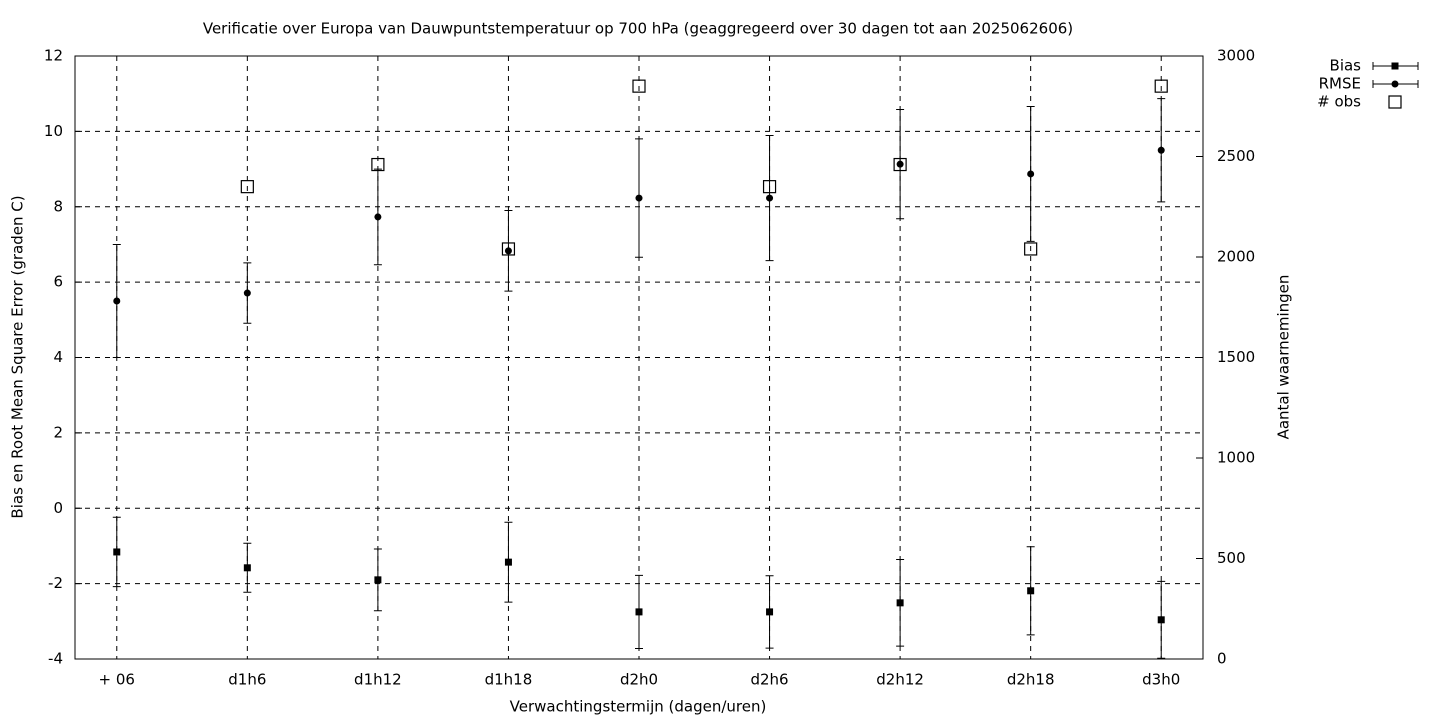  I want to click on y2-tick-label: 500, so click(1231, 558).